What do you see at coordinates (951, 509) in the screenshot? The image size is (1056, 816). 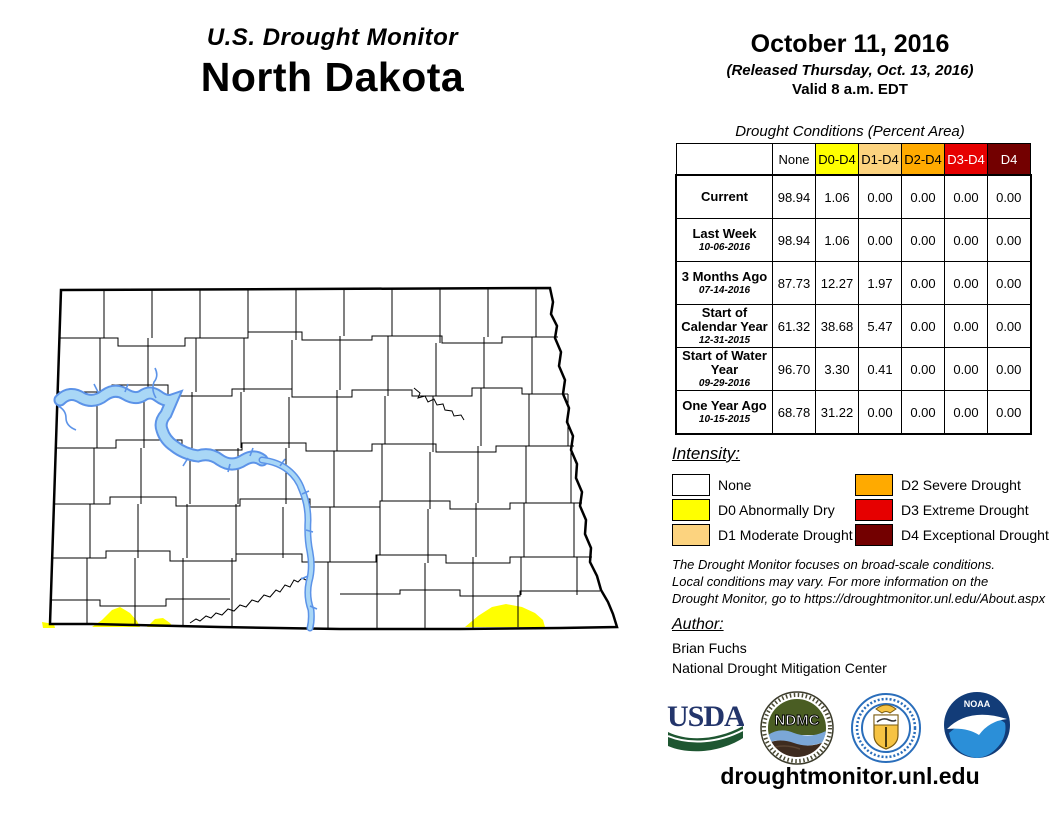 I see `legend-item: D3 Extreme Drought` at bounding box center [951, 509].